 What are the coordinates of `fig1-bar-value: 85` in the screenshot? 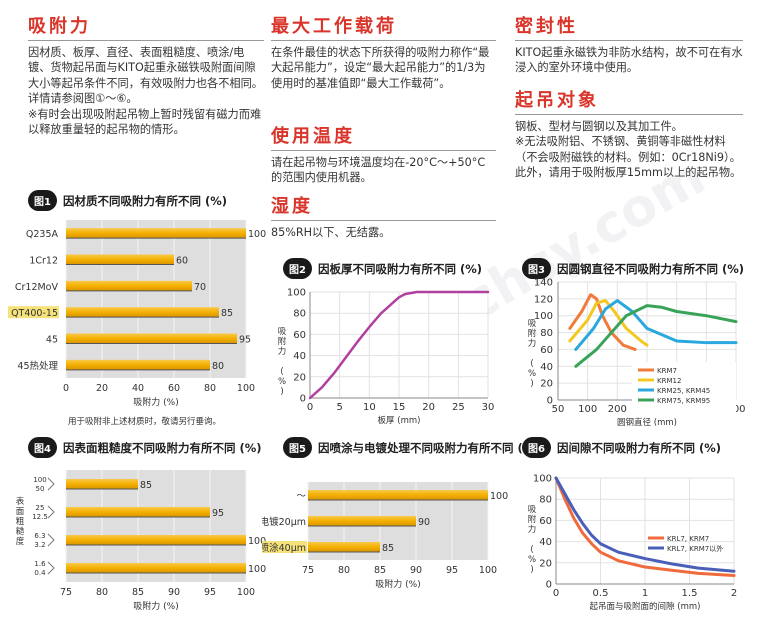 It's located at (227, 313).